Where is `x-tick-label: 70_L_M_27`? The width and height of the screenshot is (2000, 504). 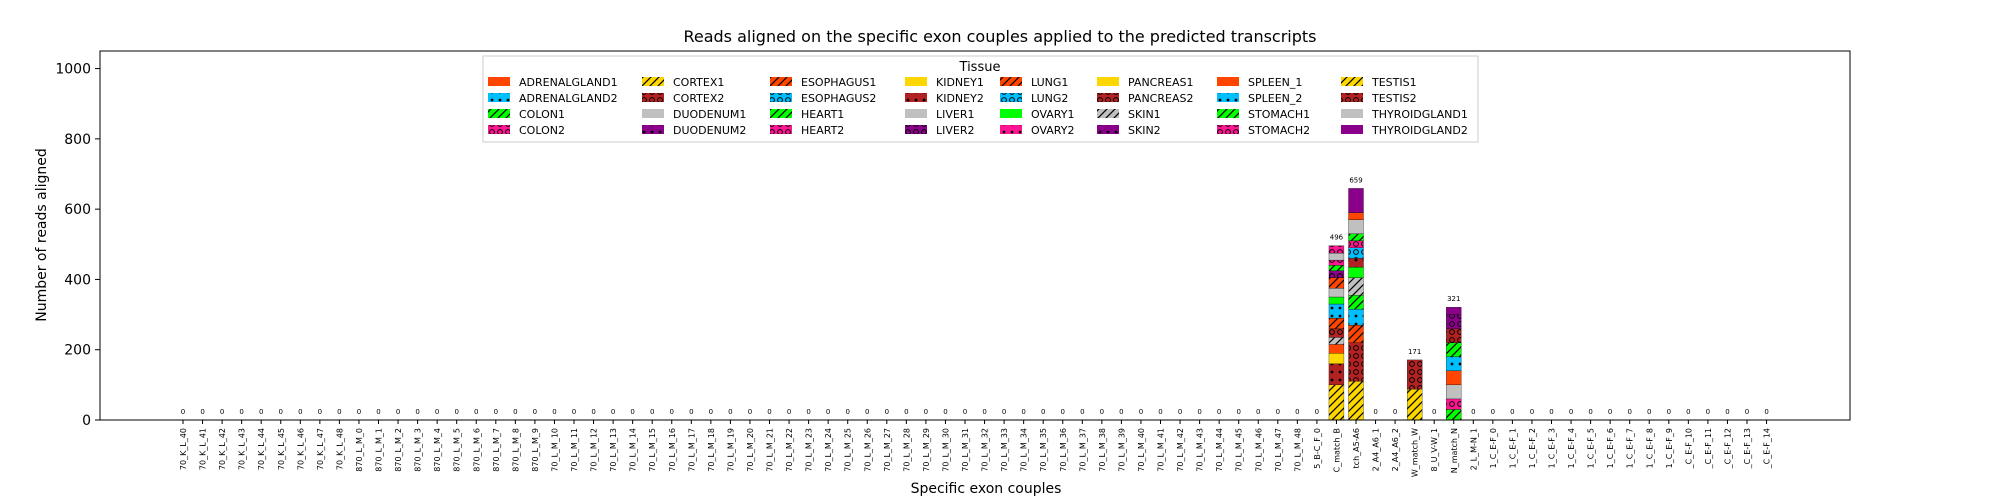
x-tick-label: 70_L_M_27 is located at coordinates (887, 450).